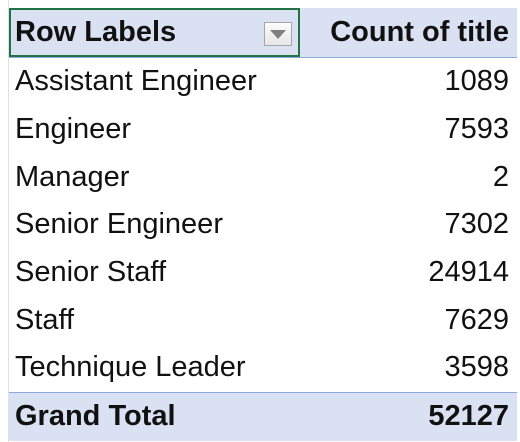  Describe the element at coordinates (95, 416) in the screenshot. I see `grand-total-label: Grand Total` at that location.